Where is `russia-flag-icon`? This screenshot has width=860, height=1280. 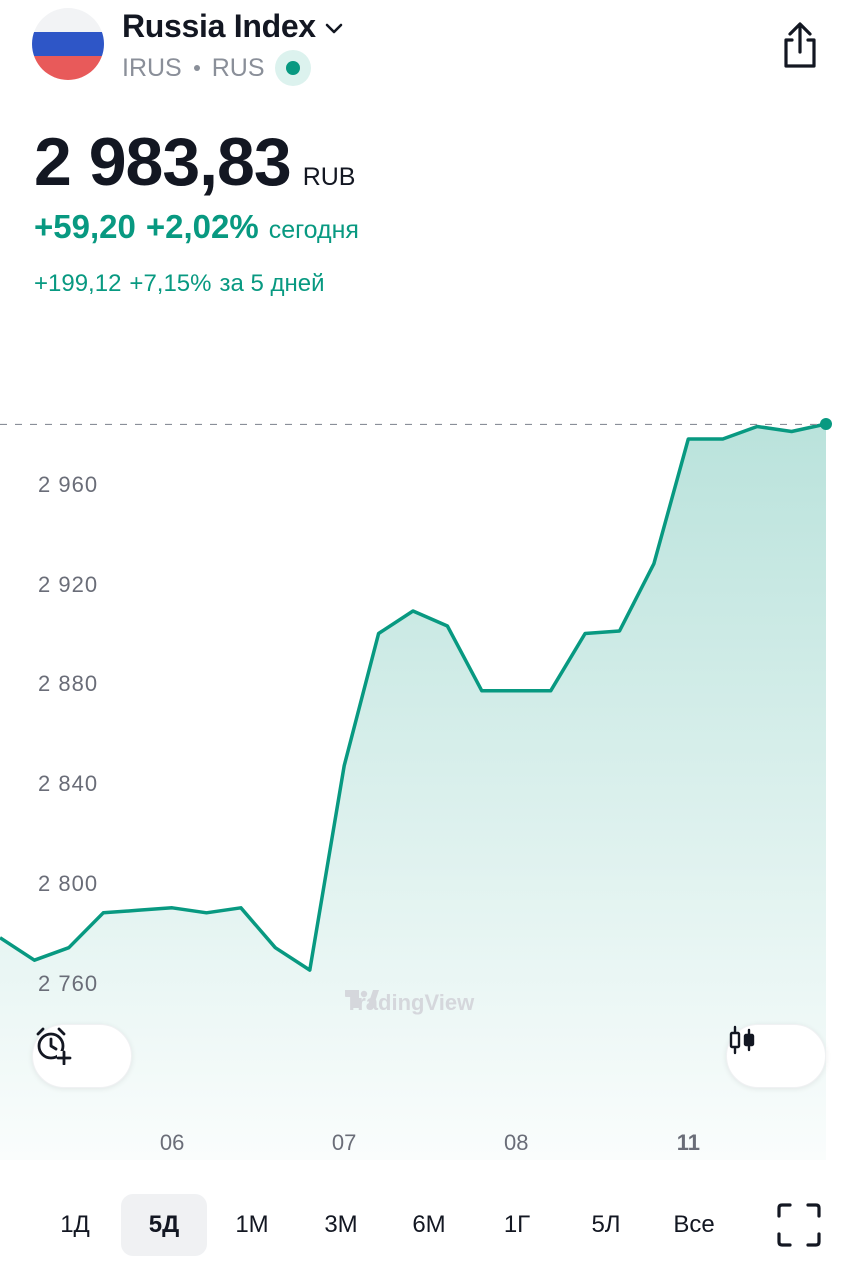
russia-flag-icon is located at coordinates (68, 44).